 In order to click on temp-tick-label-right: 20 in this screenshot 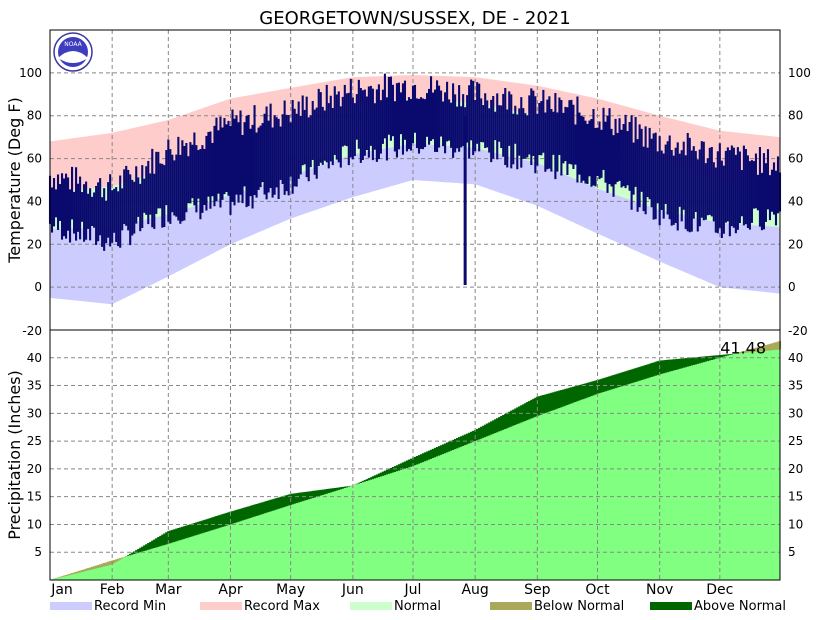, I will do `click(795, 244)`.